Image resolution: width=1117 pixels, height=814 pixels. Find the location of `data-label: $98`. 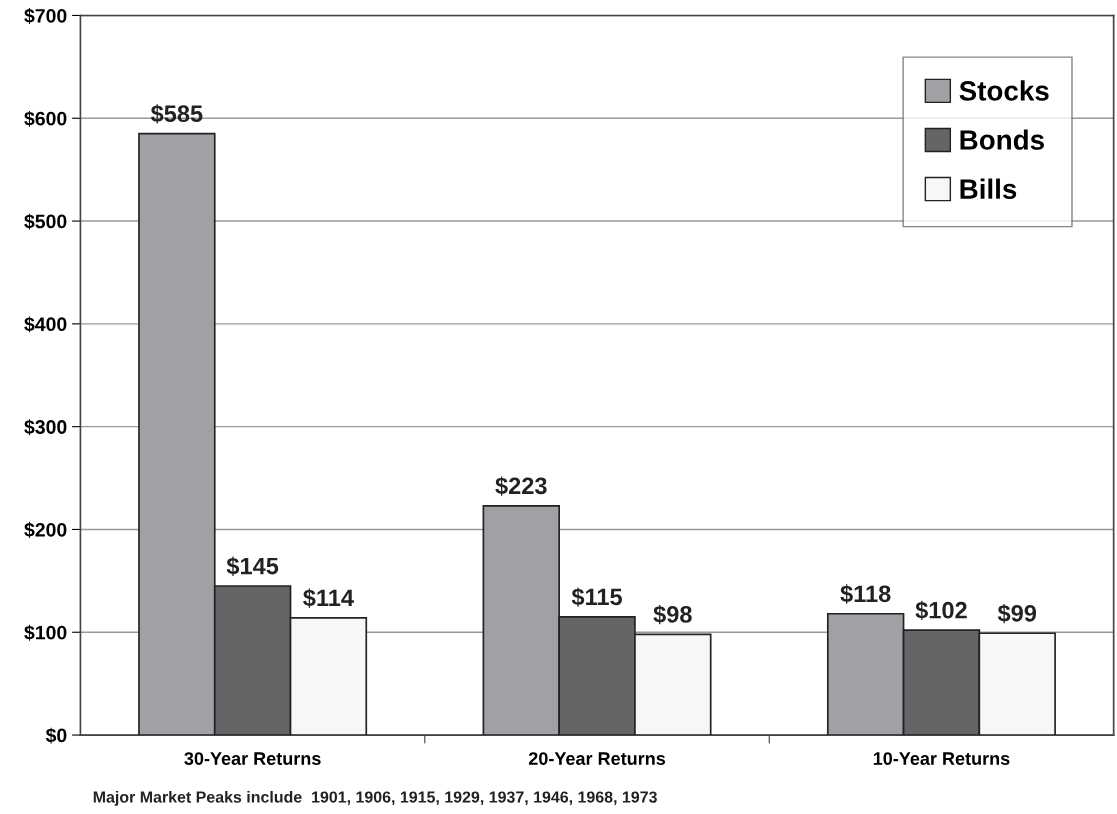

data-label: $98 is located at coordinates (672, 614).